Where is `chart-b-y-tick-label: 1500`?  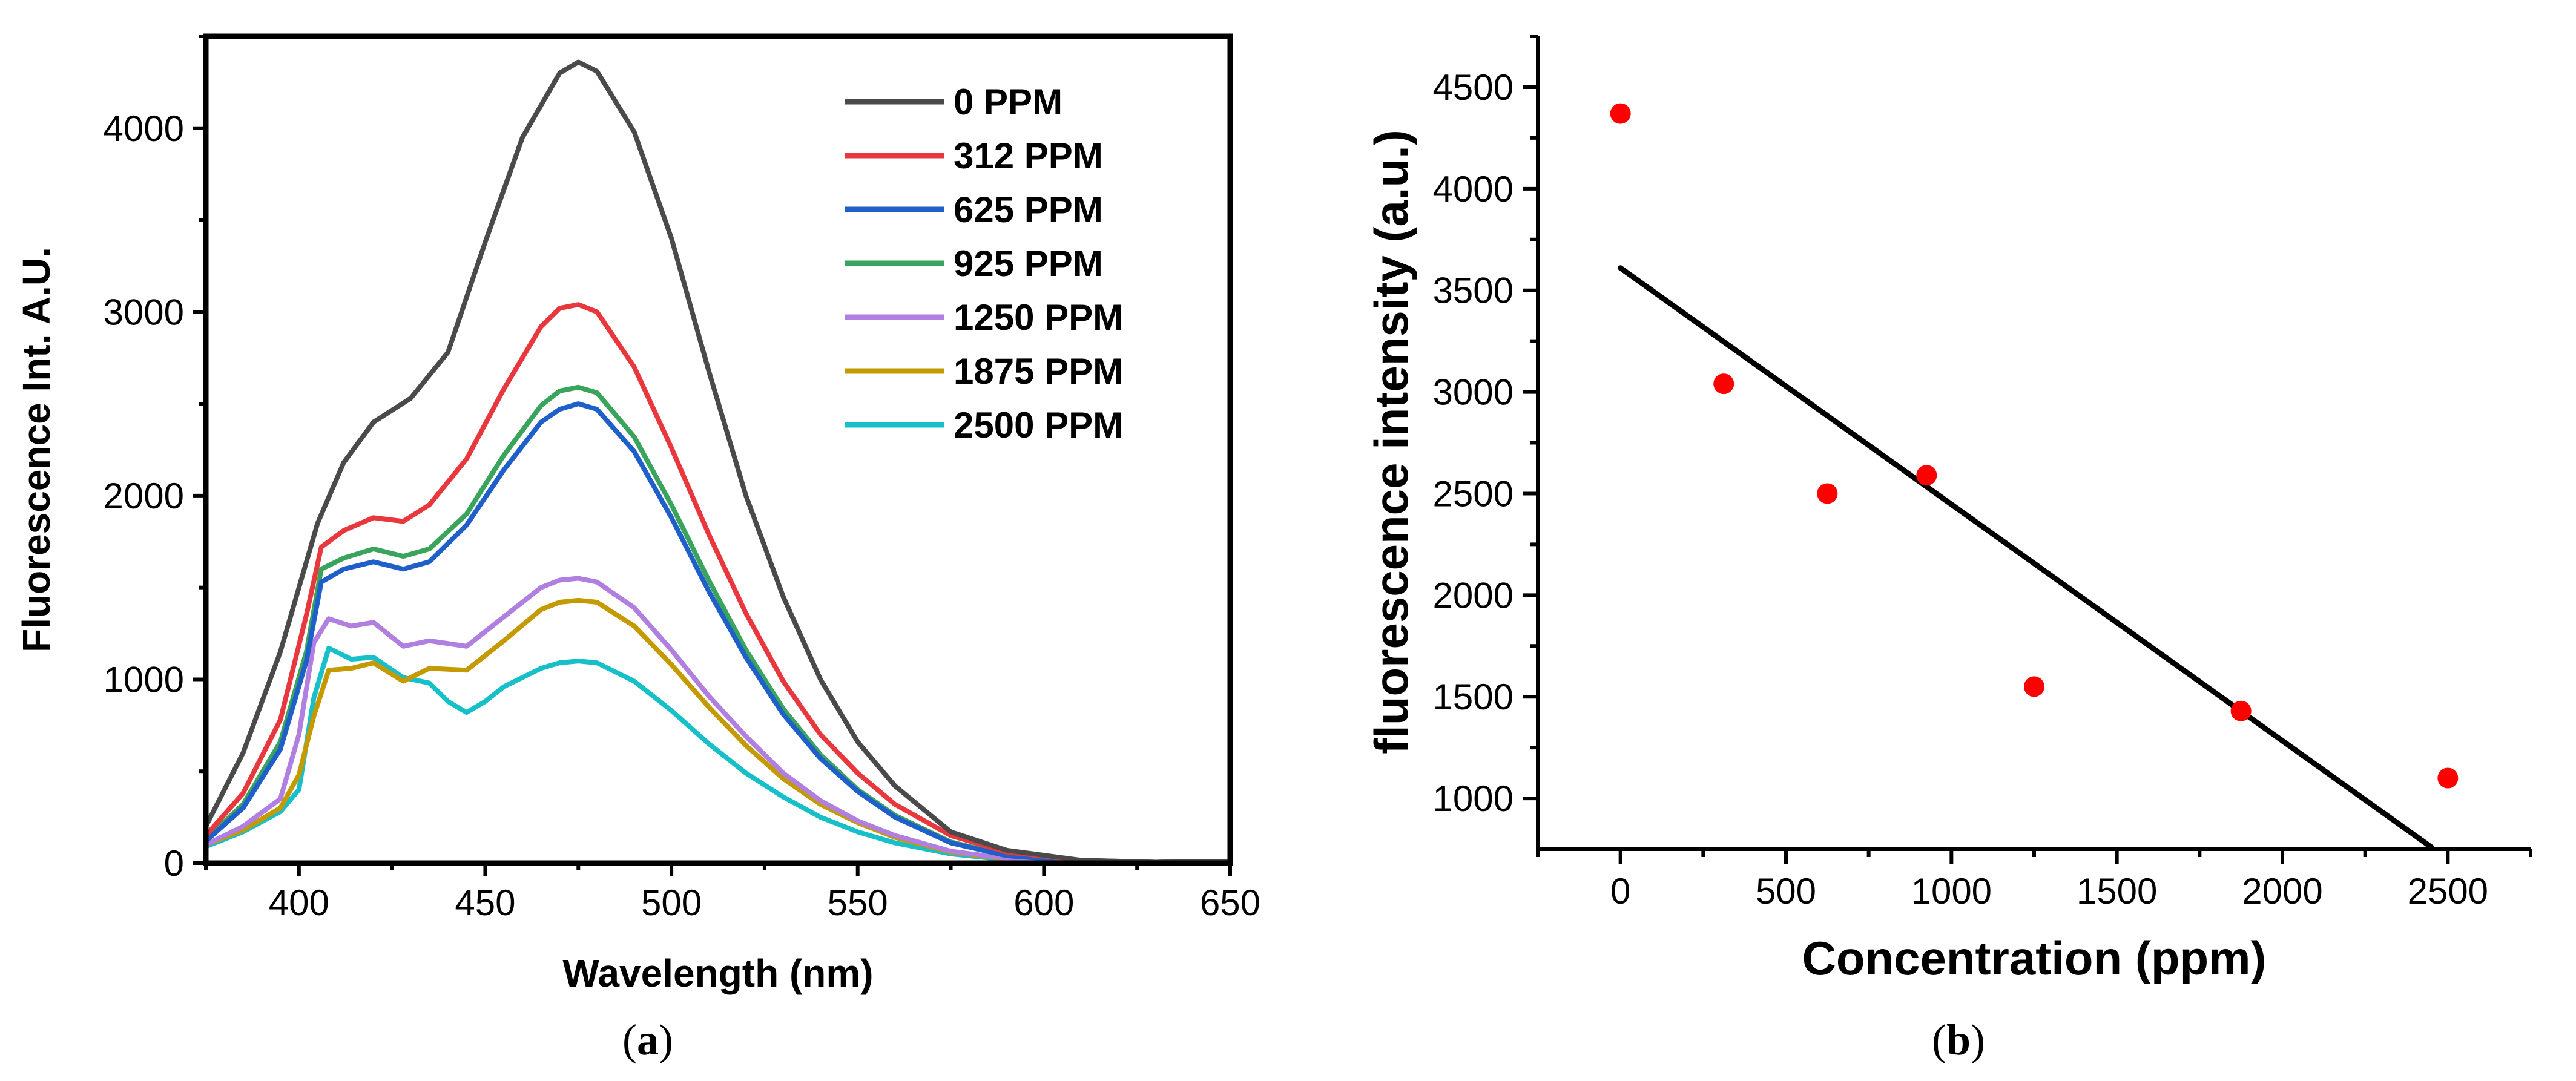 chart-b-y-tick-label: 1500 is located at coordinates (1473, 697).